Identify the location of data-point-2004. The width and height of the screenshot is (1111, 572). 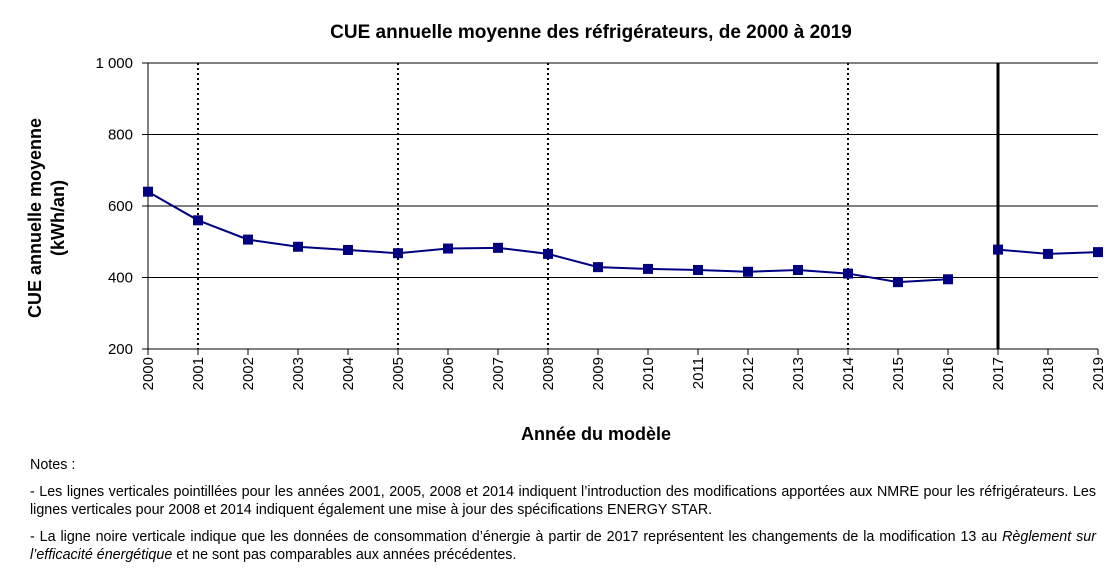
(348, 249).